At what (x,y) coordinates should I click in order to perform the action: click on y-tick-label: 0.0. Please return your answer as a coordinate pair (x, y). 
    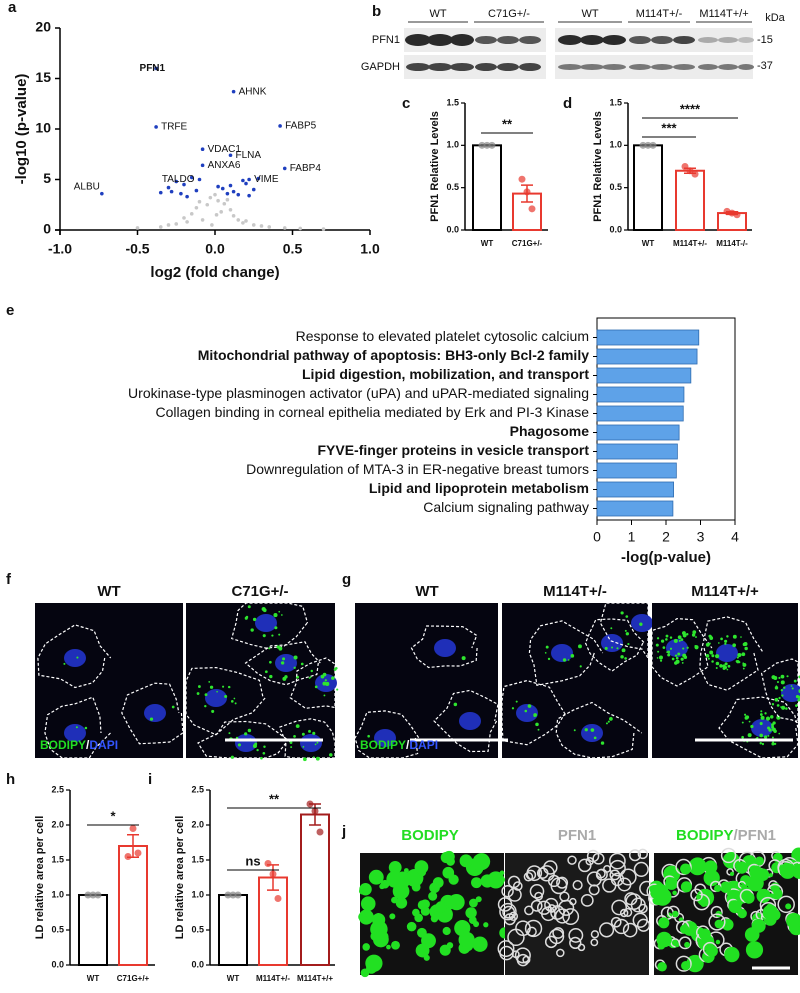
    Looking at the image, I should click on (57, 964).